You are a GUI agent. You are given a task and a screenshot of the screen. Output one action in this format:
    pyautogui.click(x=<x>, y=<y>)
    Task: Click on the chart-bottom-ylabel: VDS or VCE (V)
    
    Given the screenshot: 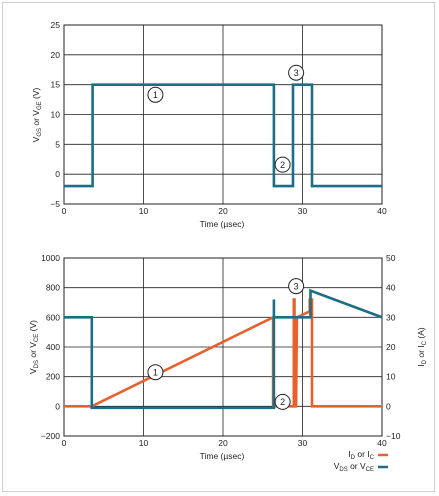 What is the action you would take?
    pyautogui.click(x=34, y=347)
    